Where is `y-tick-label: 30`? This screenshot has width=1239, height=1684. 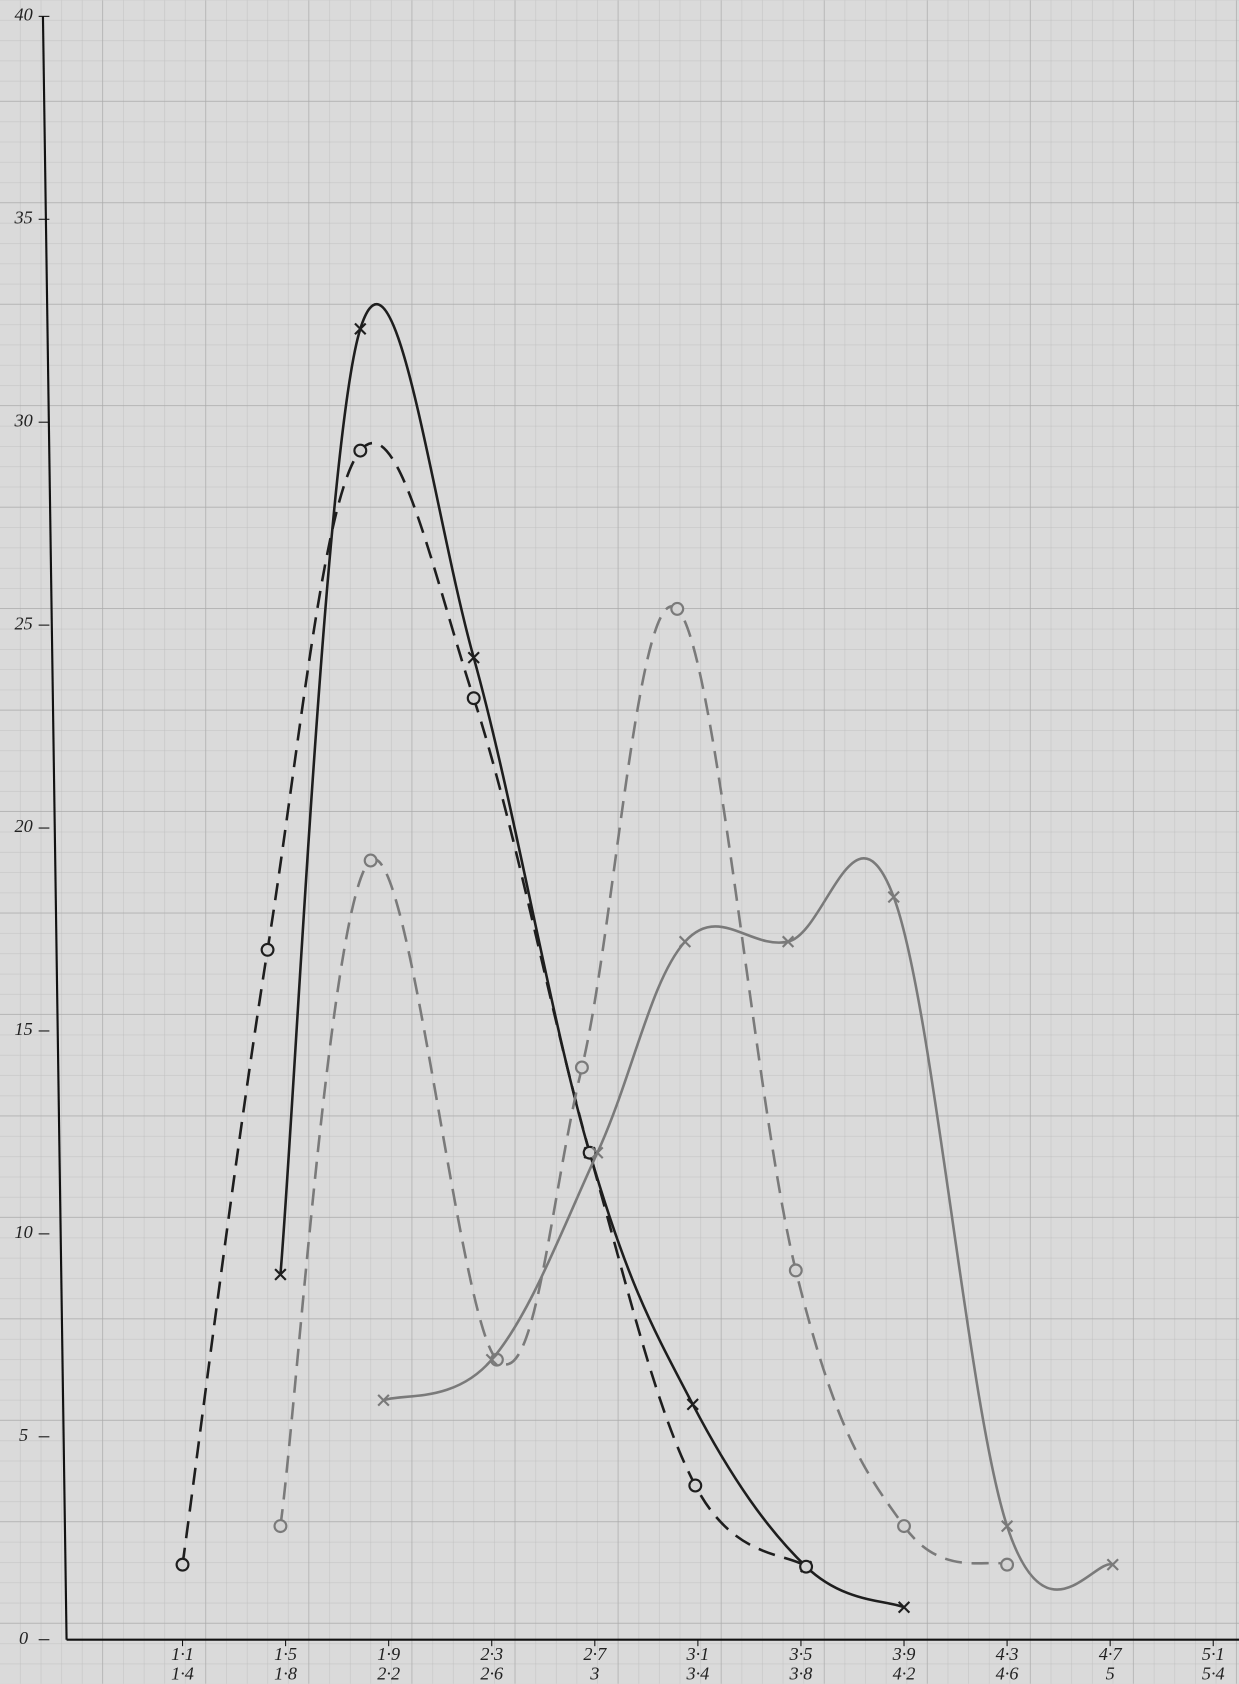 y-tick-label: 30 is located at coordinates (22, 420).